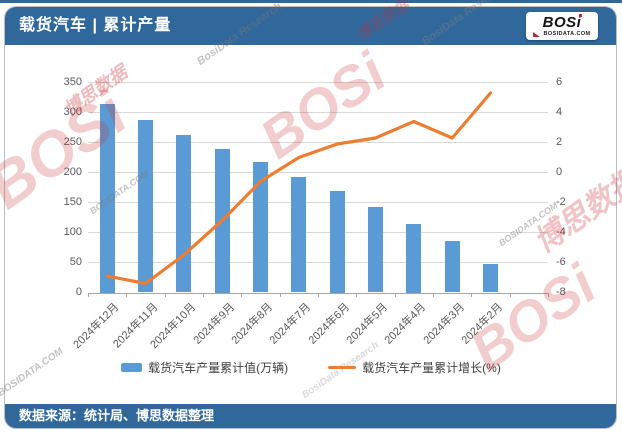 The height and width of the screenshot is (435, 622). What do you see at coordinates (78, 292) in the screenshot?
I see `left-axis-tick-label: 0` at bounding box center [78, 292].